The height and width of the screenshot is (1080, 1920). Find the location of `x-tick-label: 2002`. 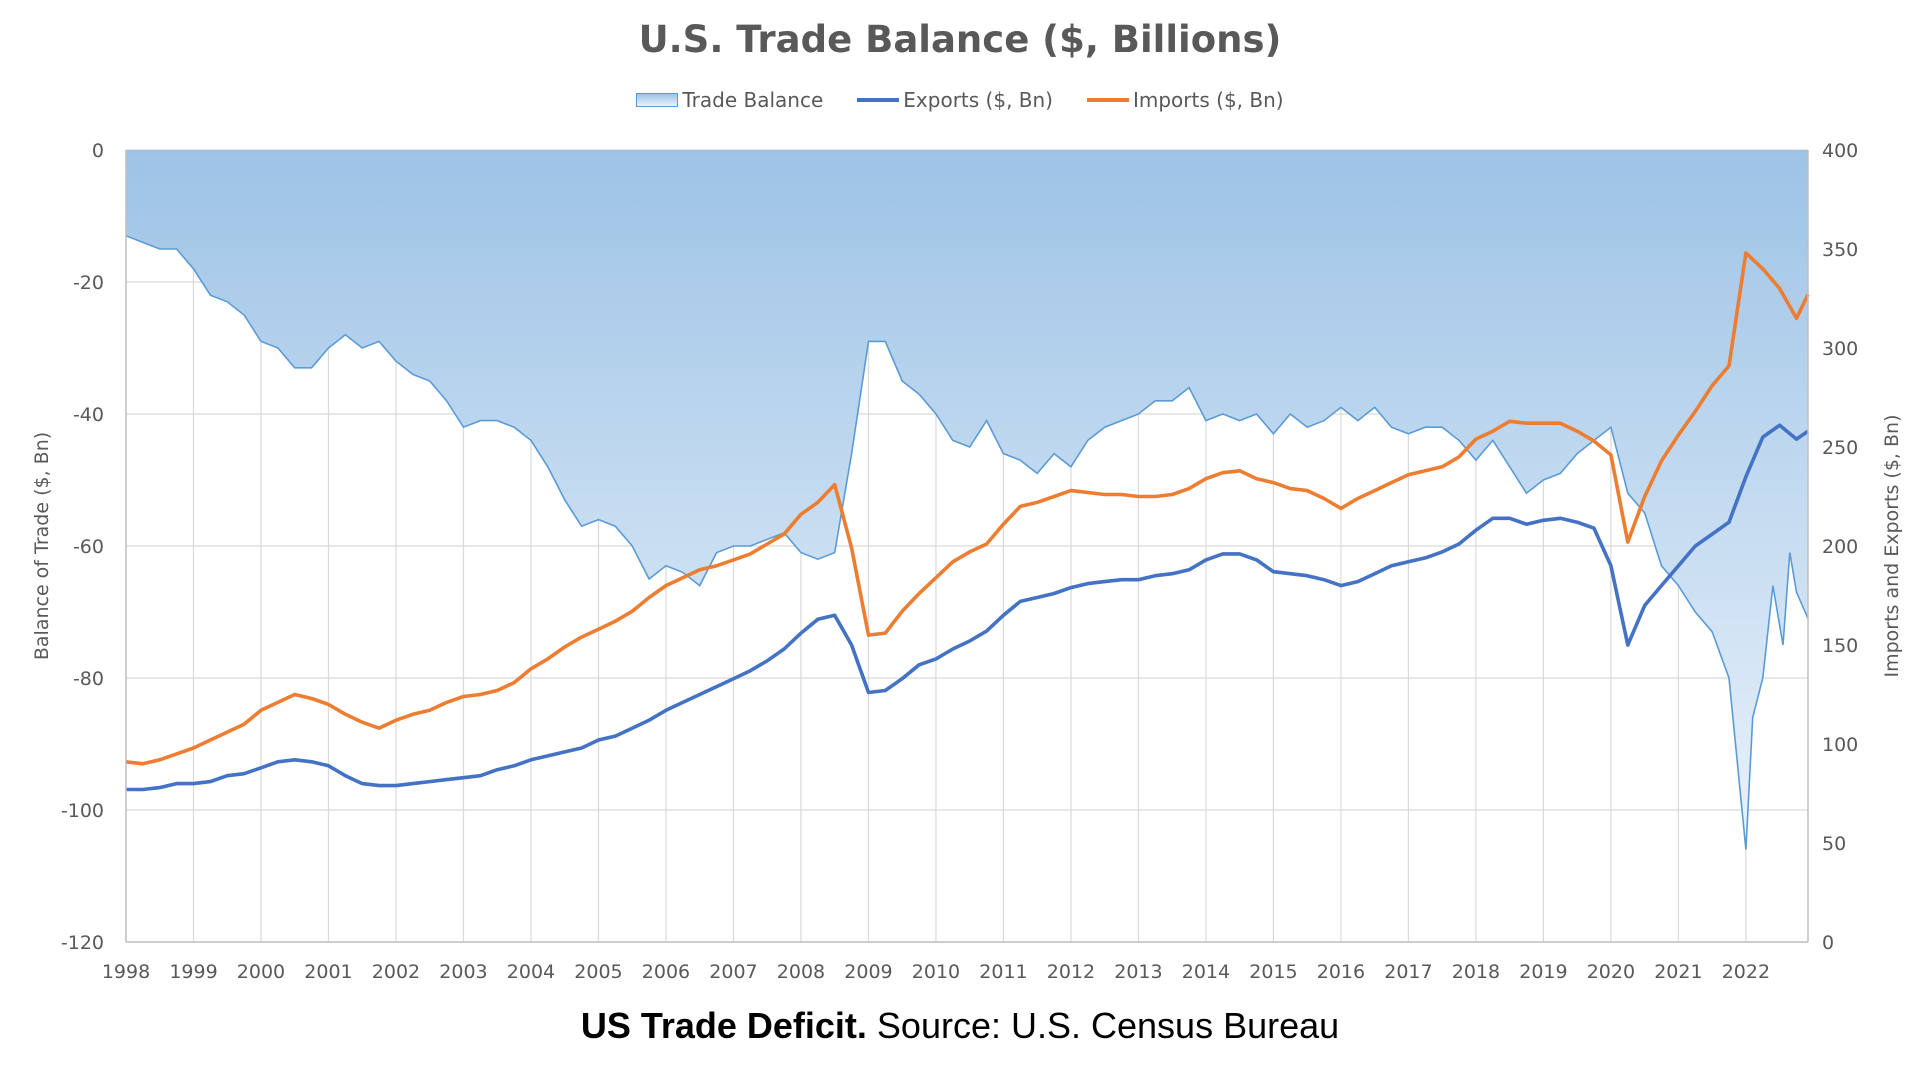

x-tick-label: 2002 is located at coordinates (396, 972).